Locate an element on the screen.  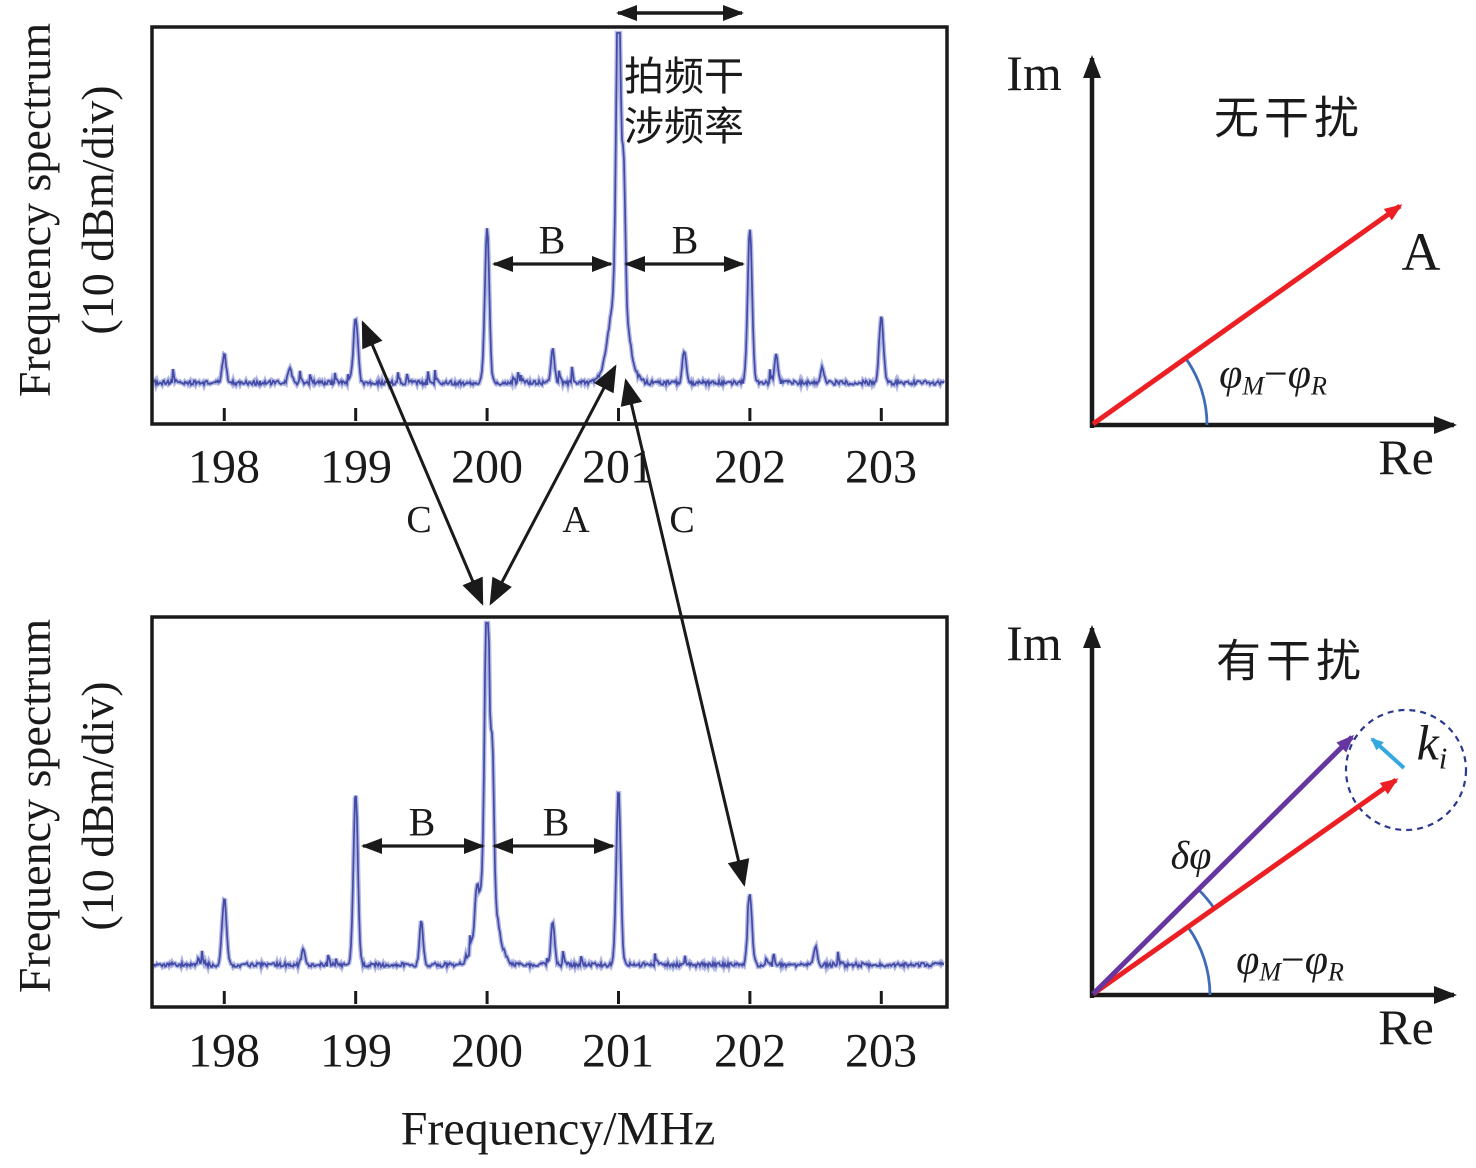
top-tick-201: 201 is located at coordinates (618, 467).